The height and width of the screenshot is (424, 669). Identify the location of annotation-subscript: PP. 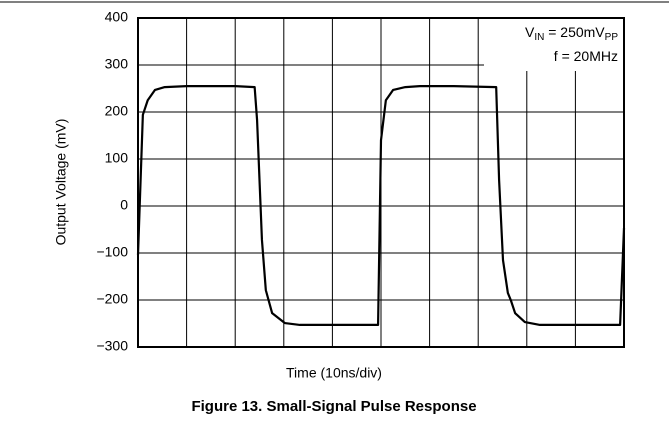
(612, 37).